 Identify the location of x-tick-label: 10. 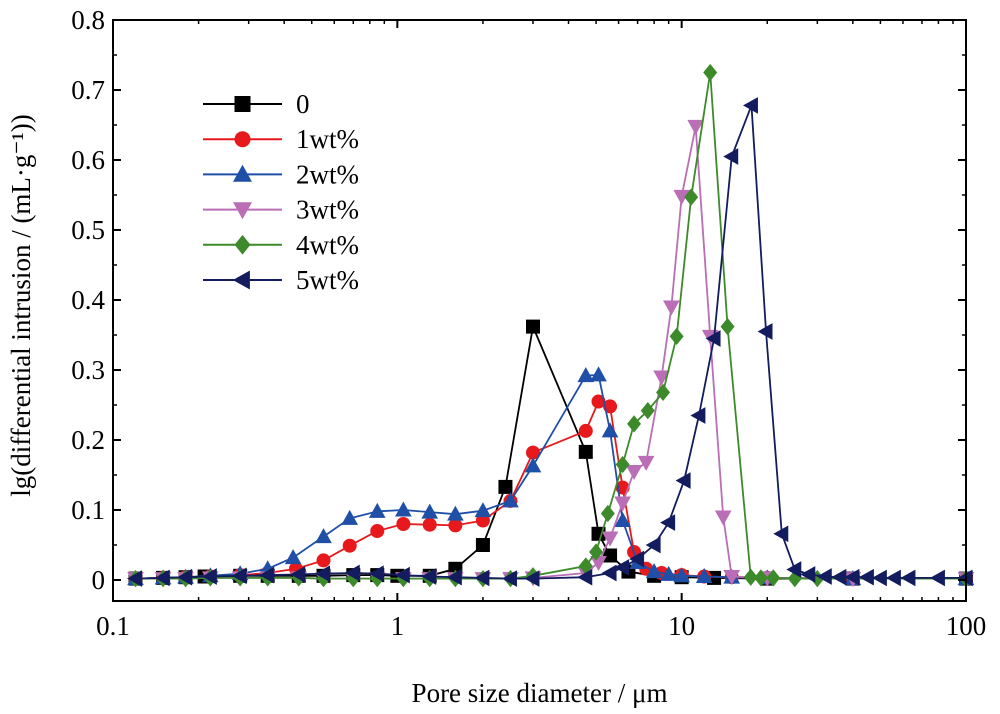
(681, 626).